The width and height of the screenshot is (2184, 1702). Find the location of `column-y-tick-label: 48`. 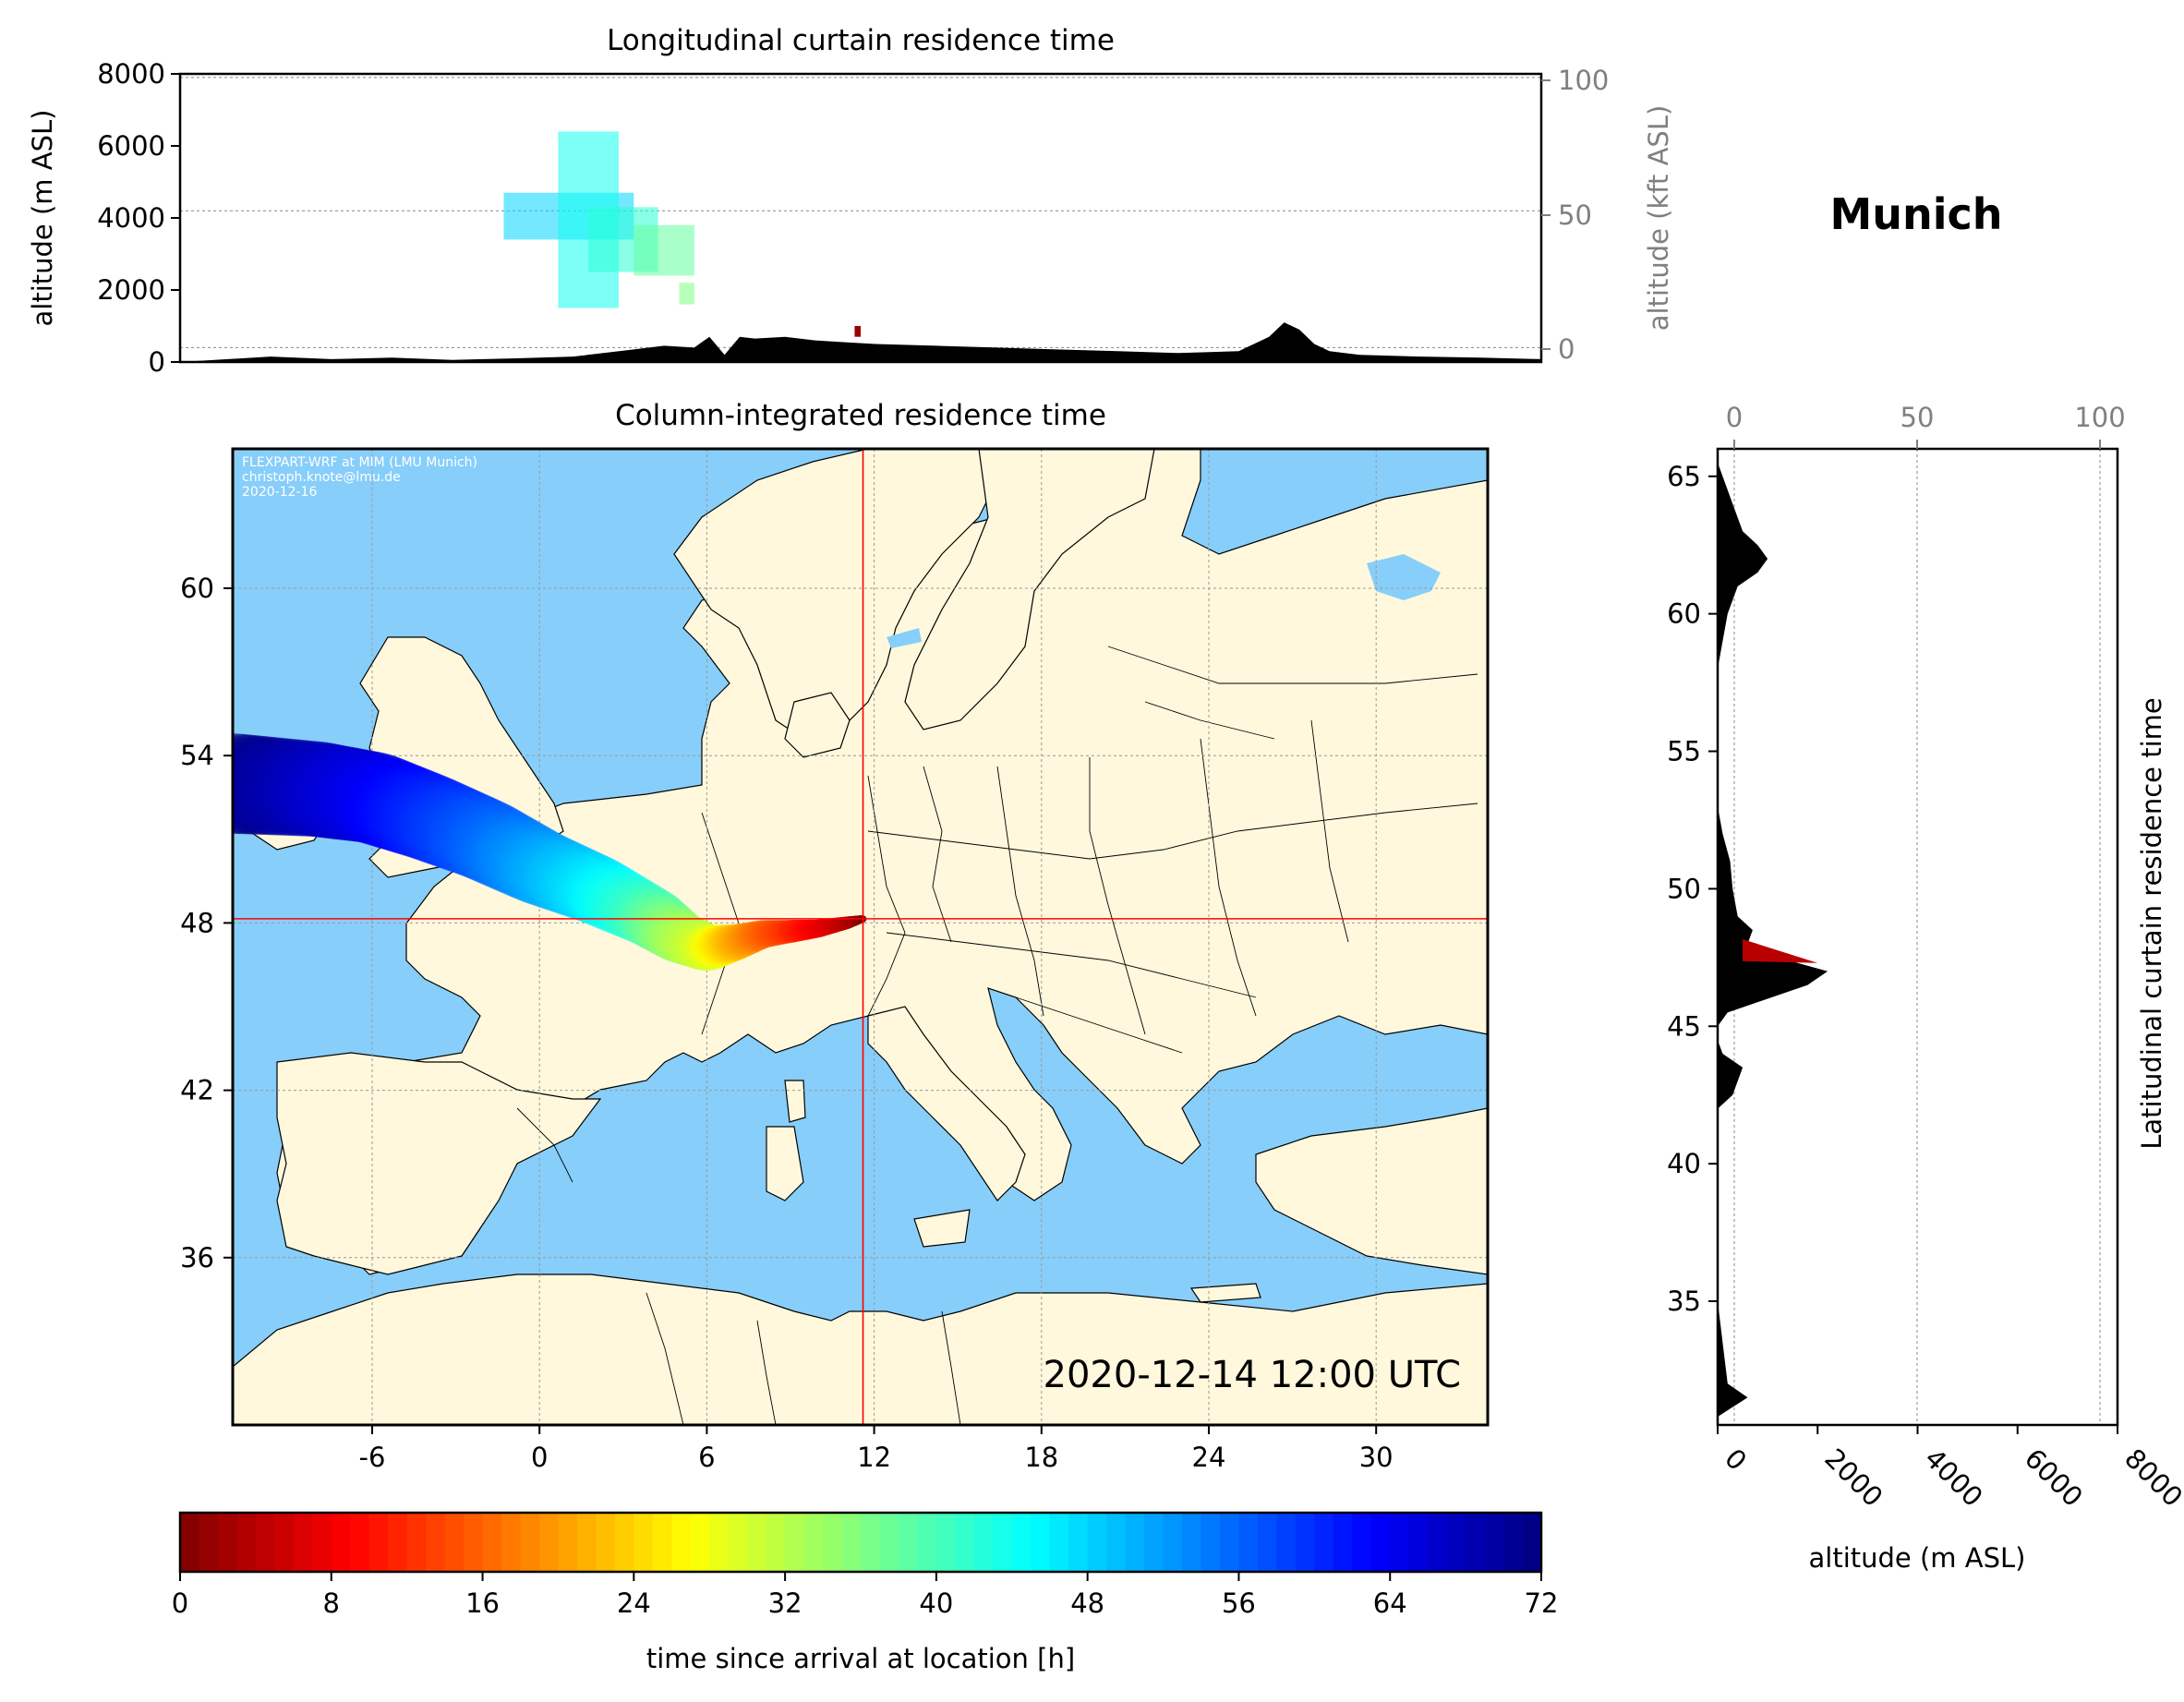

column-y-tick-label: 48 is located at coordinates (197, 922).